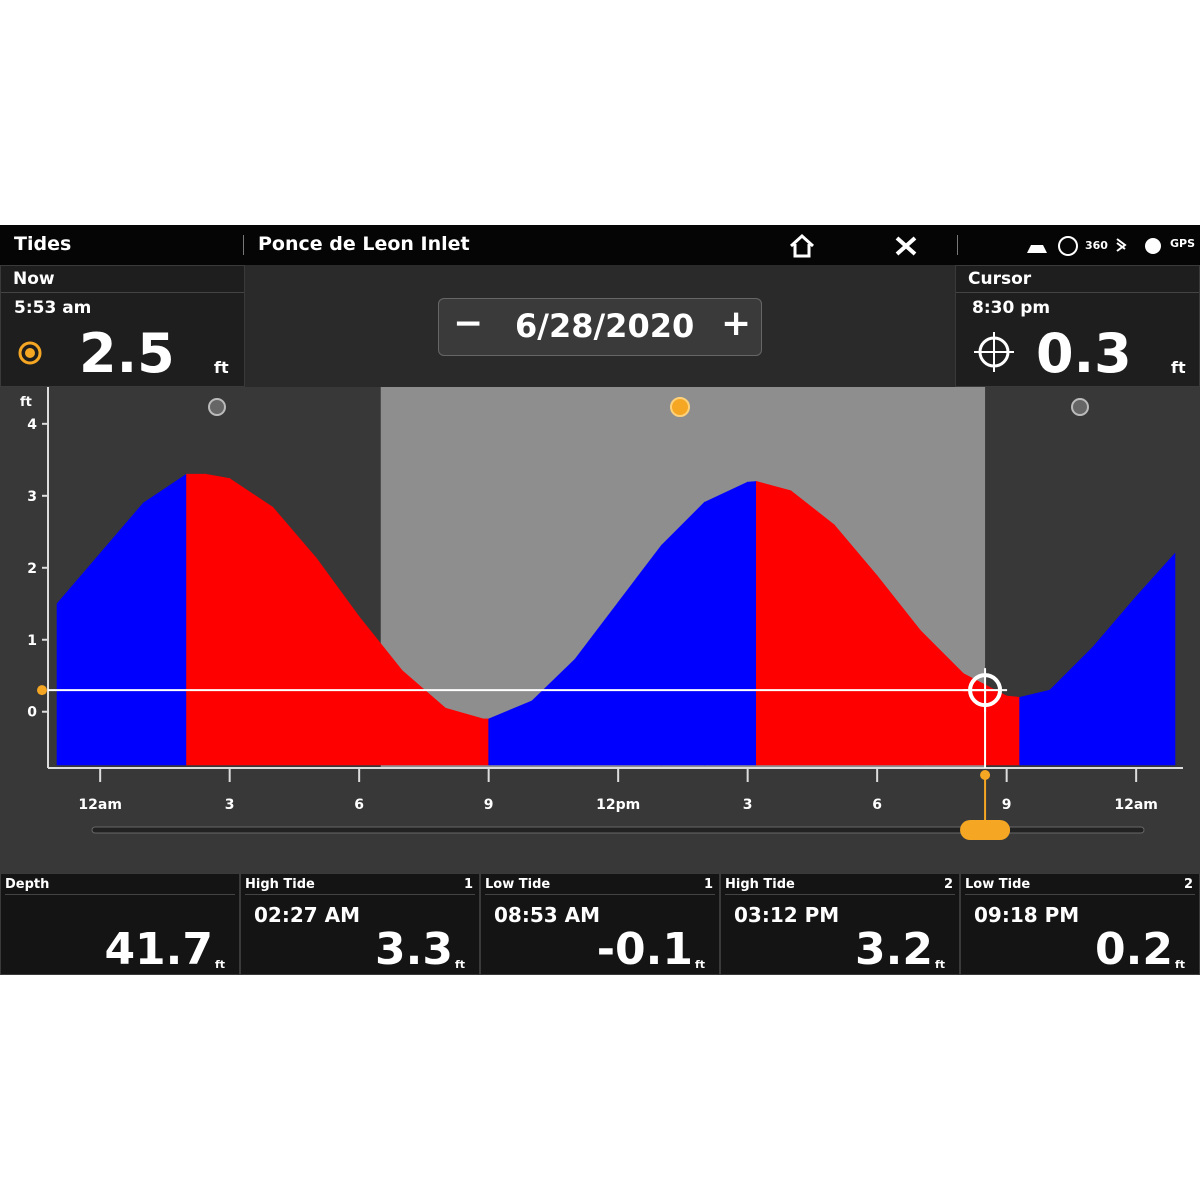 The image size is (1200, 1200). What do you see at coordinates (42, 690) in the screenshot?
I see `cursor-left-marker` at bounding box center [42, 690].